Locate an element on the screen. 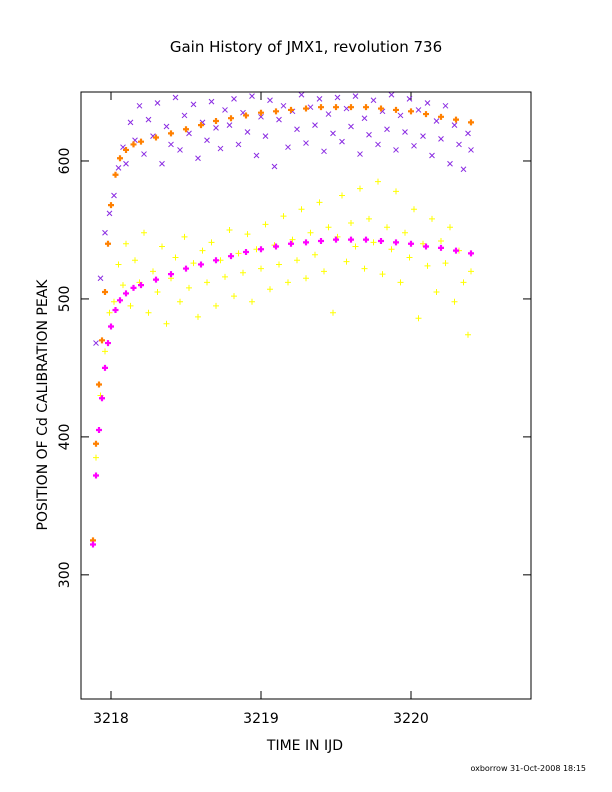 The width and height of the screenshot is (612, 792). y-tick-label: 500 is located at coordinates (65, 299).